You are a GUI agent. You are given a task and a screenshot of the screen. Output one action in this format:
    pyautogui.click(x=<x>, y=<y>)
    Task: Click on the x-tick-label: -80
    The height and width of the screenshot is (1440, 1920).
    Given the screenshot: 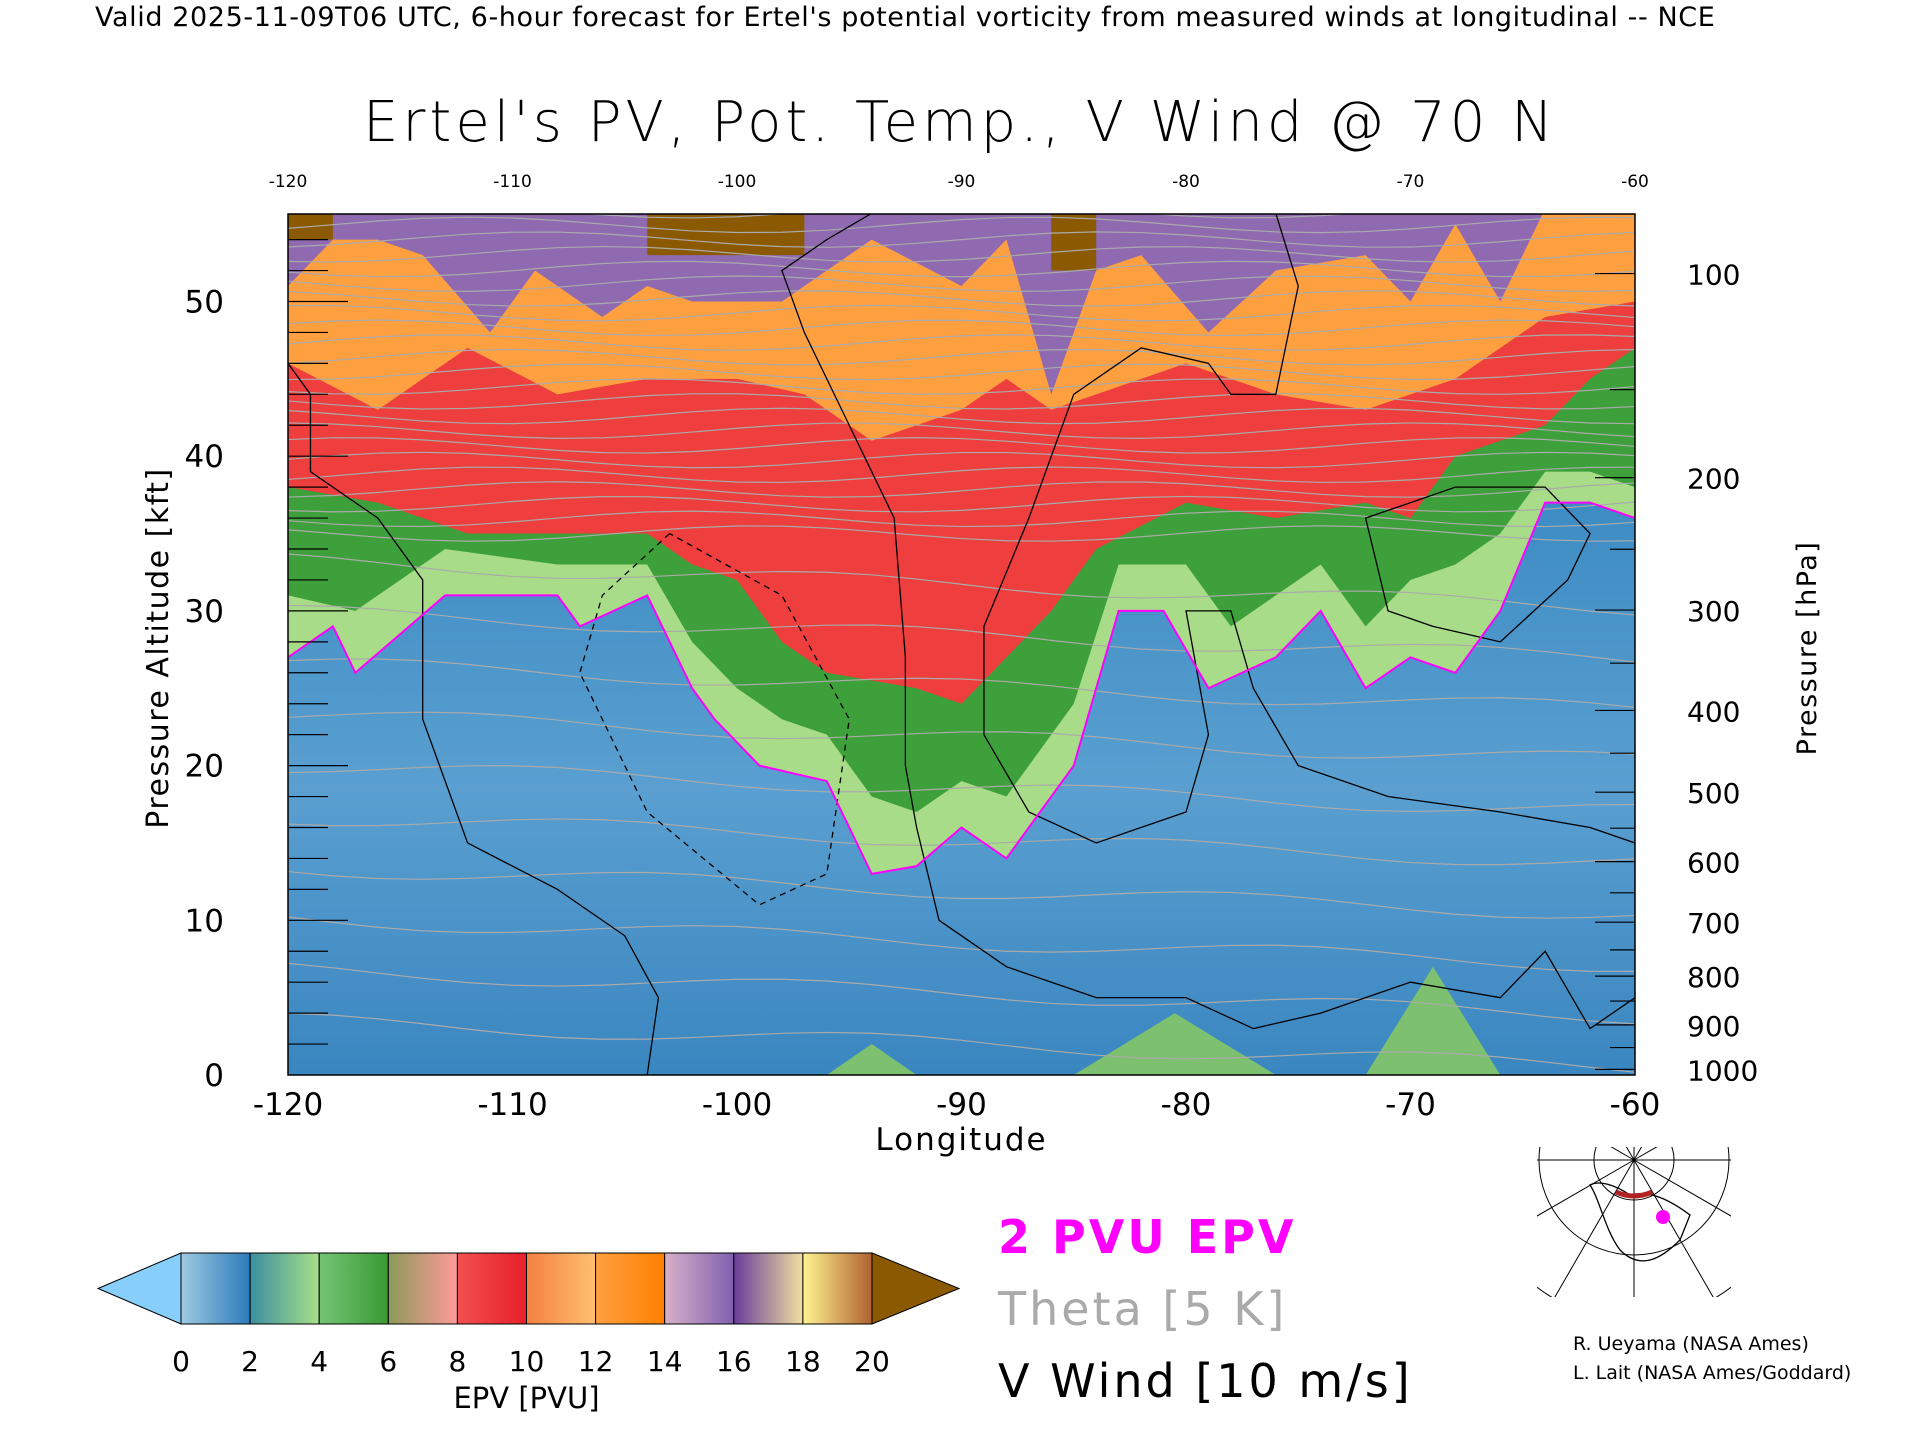 What is the action you would take?
    pyautogui.click(x=1186, y=1105)
    